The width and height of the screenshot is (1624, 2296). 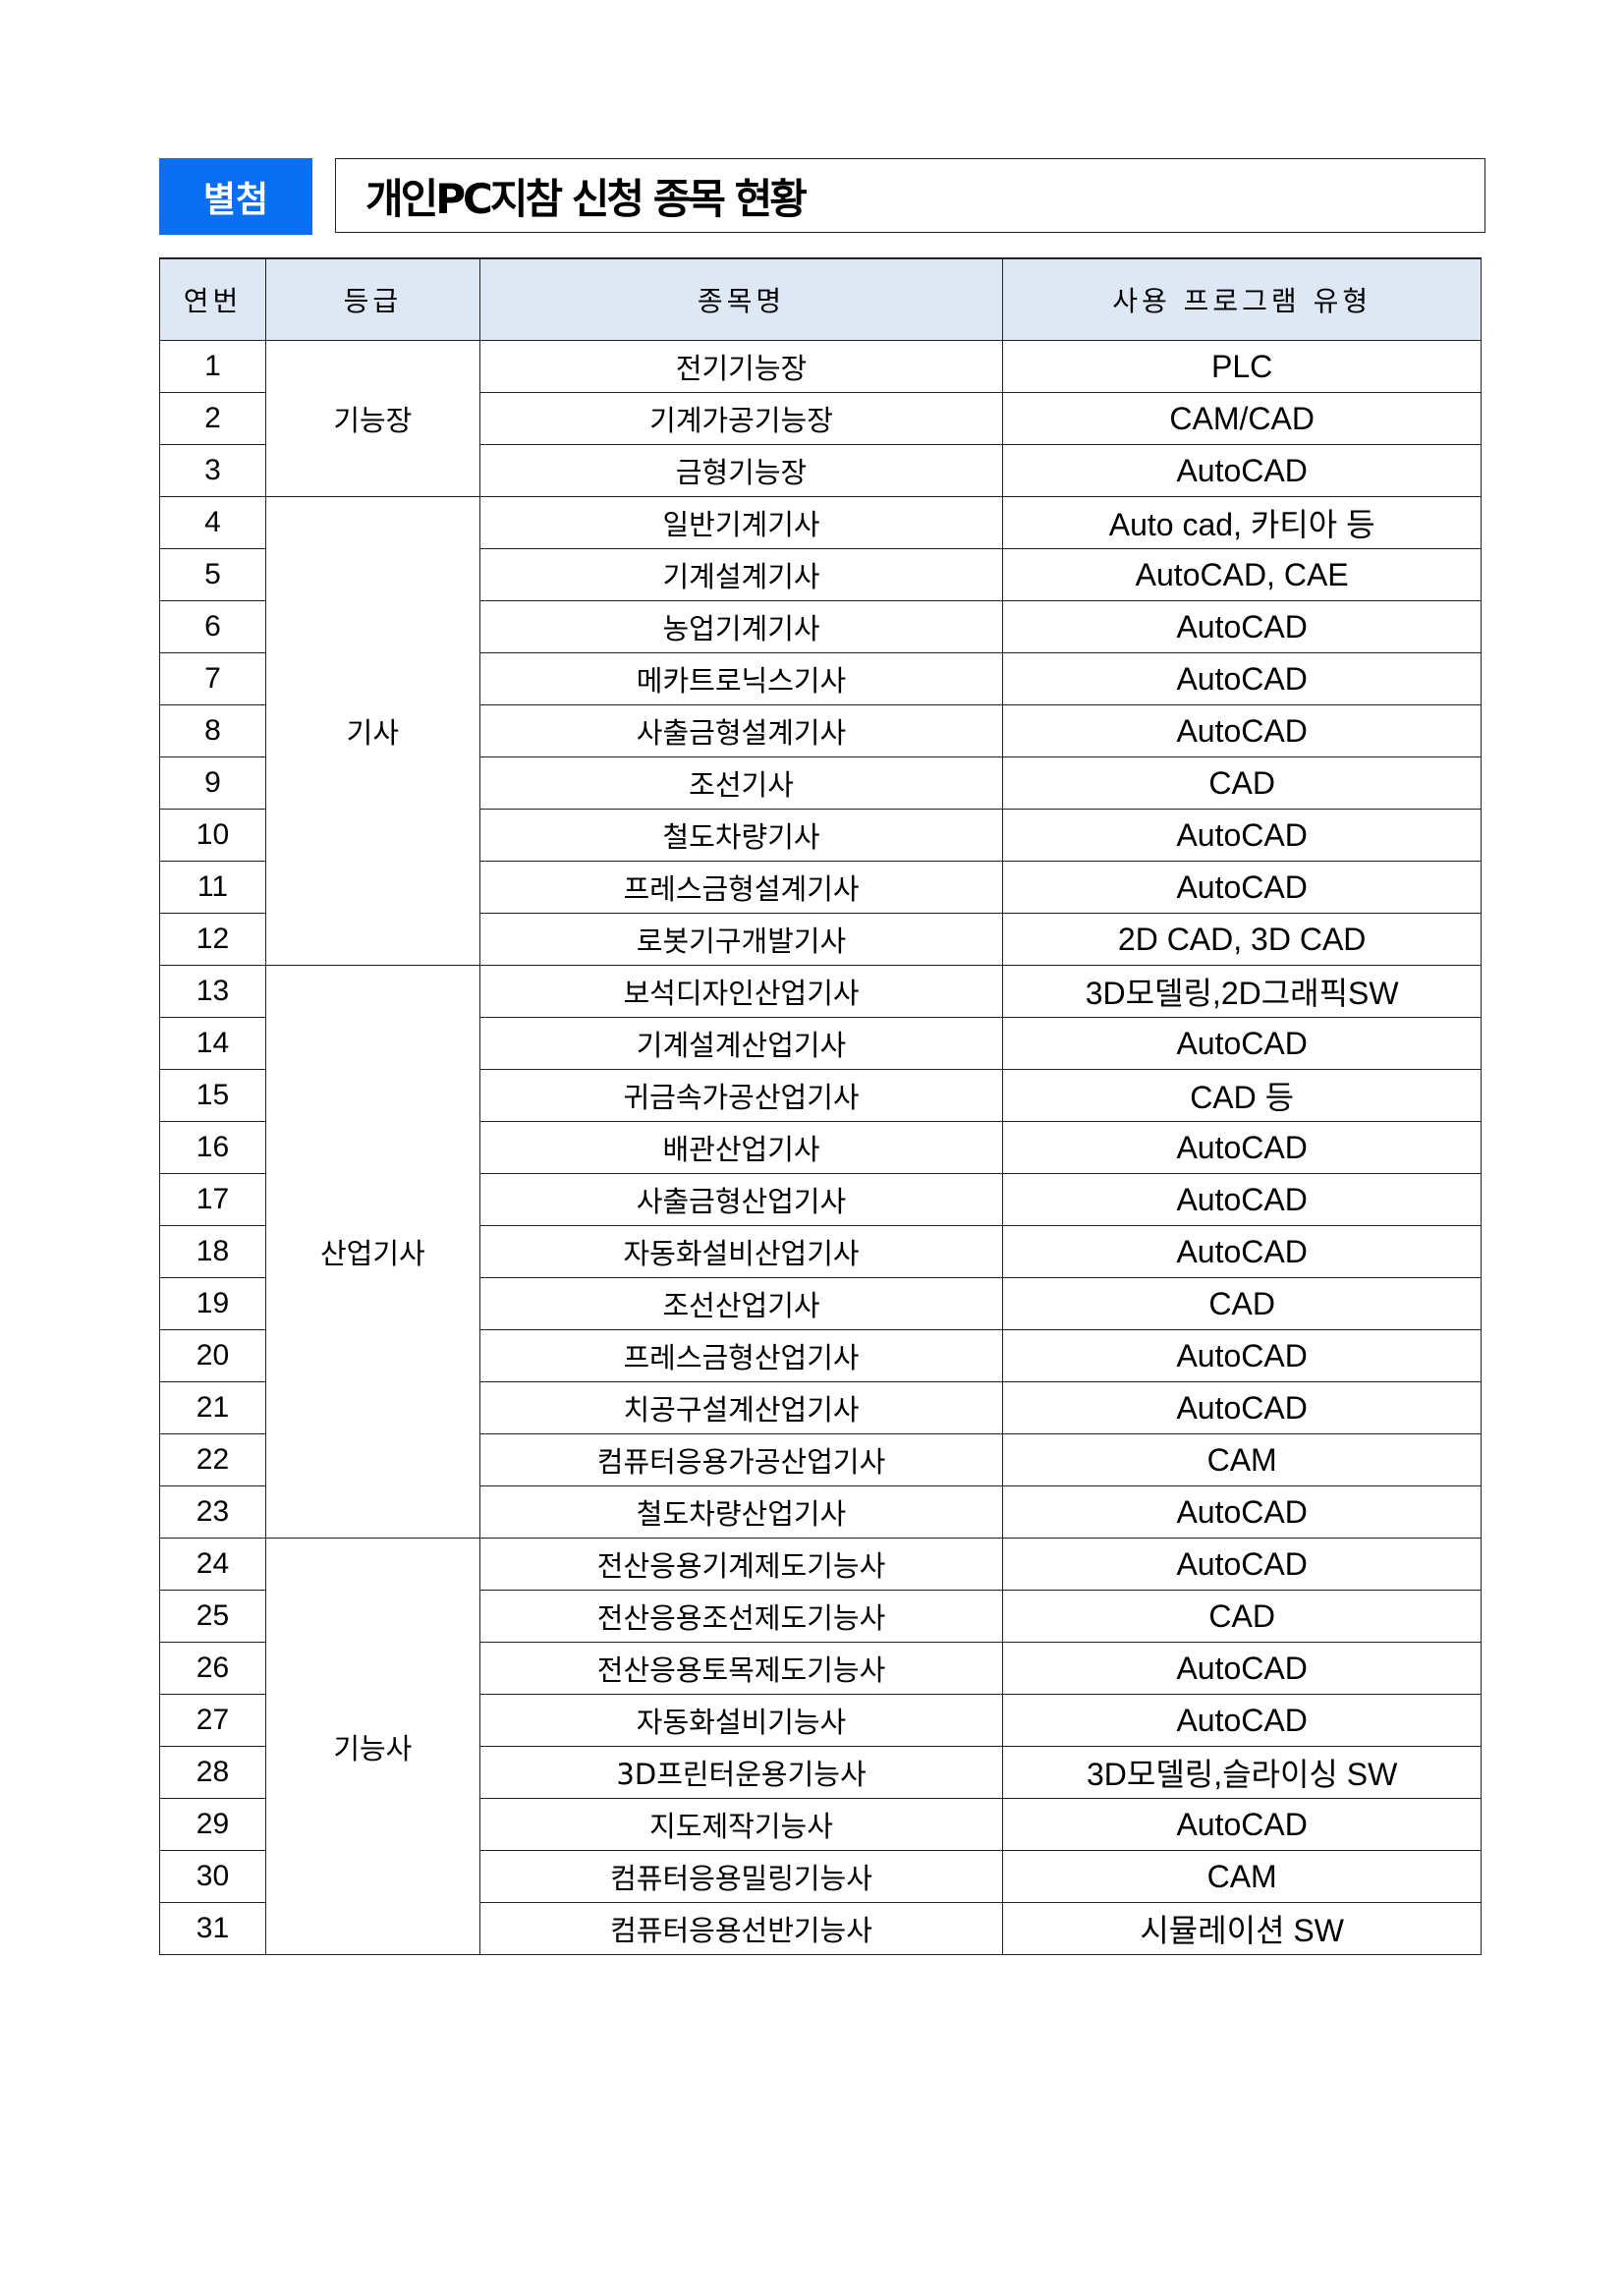 I want to click on table-row: 24 기능사 전산응용기계제도기능사 AutoCAD, so click(x=820, y=1746).